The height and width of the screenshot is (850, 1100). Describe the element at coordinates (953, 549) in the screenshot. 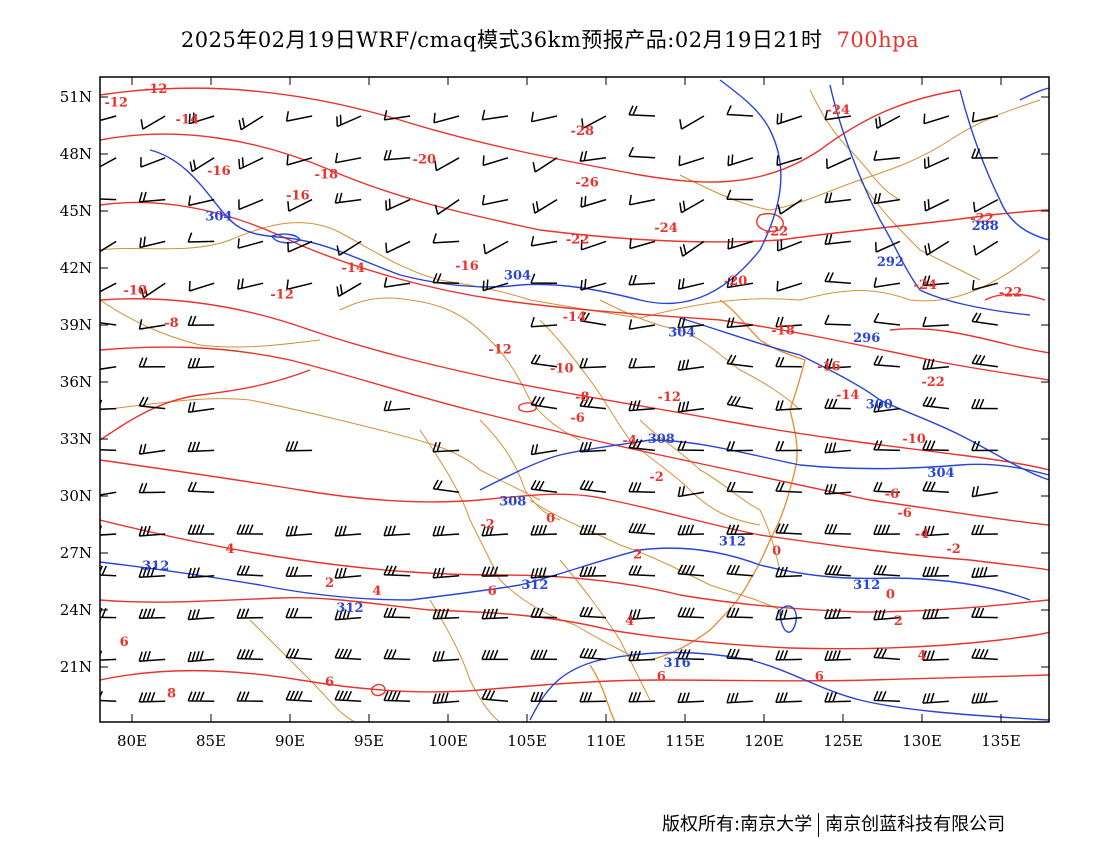

I see `temperature-label-38: -2` at that location.